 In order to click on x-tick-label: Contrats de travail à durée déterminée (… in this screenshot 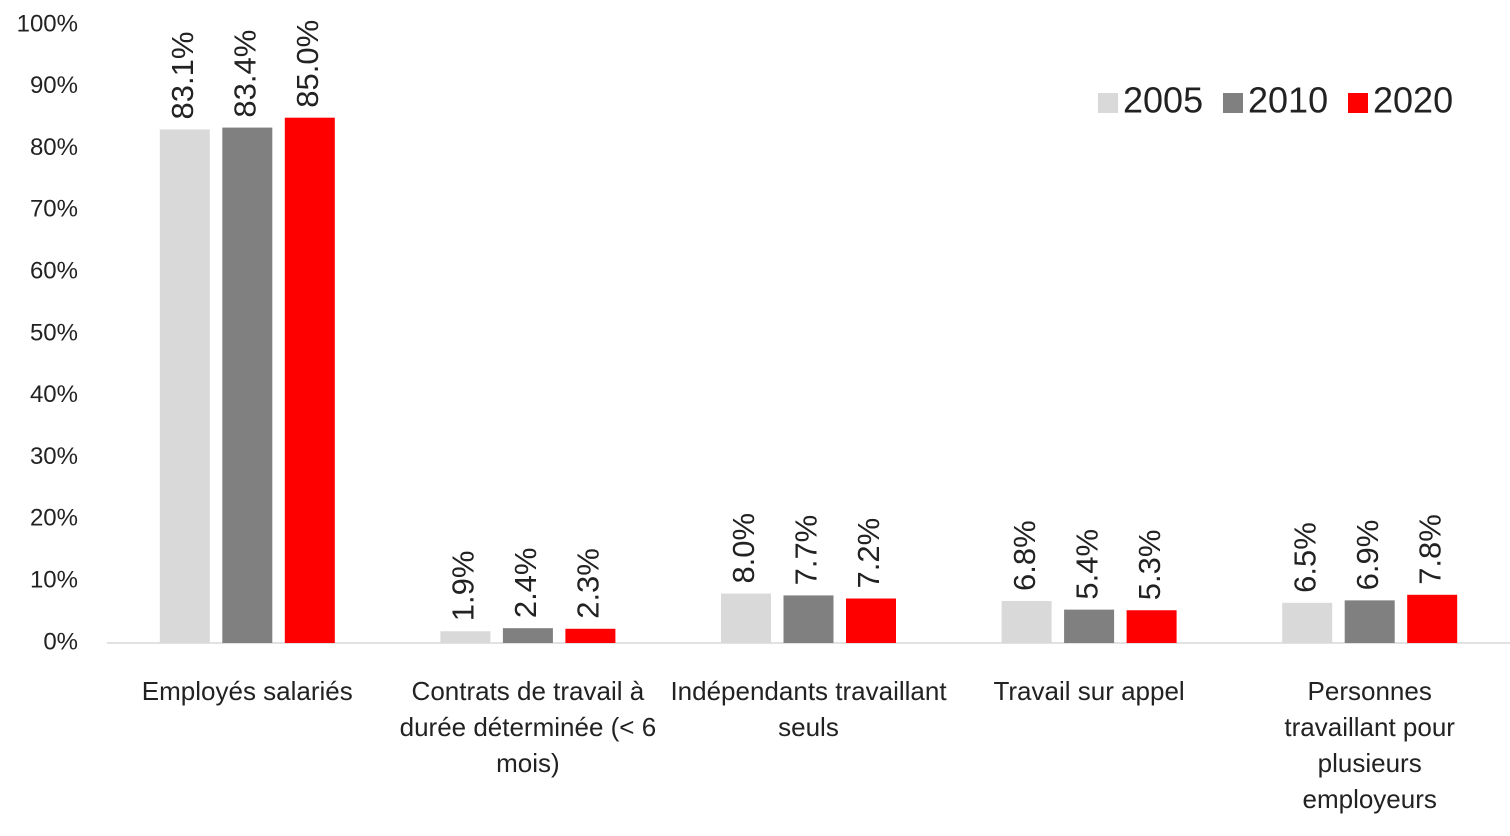, I will do `click(528, 727)`.